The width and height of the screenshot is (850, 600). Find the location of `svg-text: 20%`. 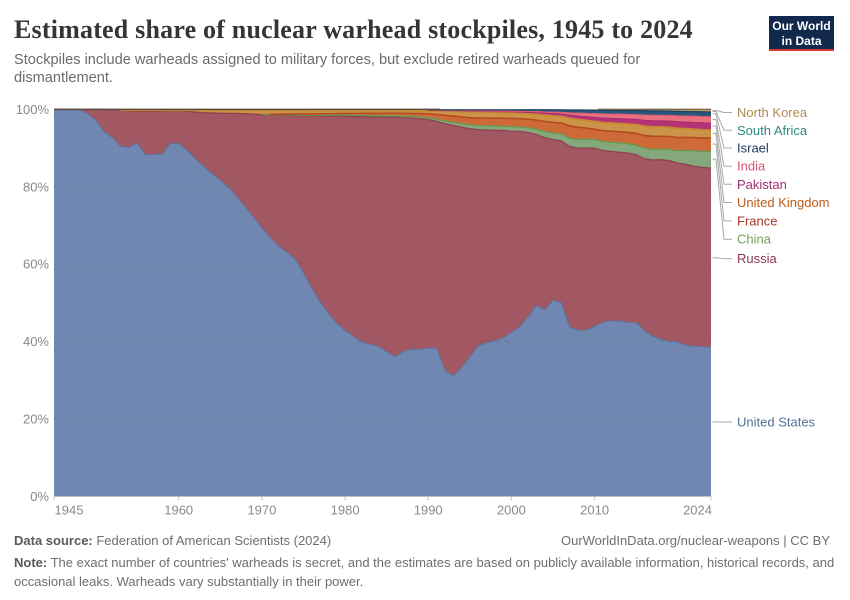

svg-text: 20% is located at coordinates (36, 419).